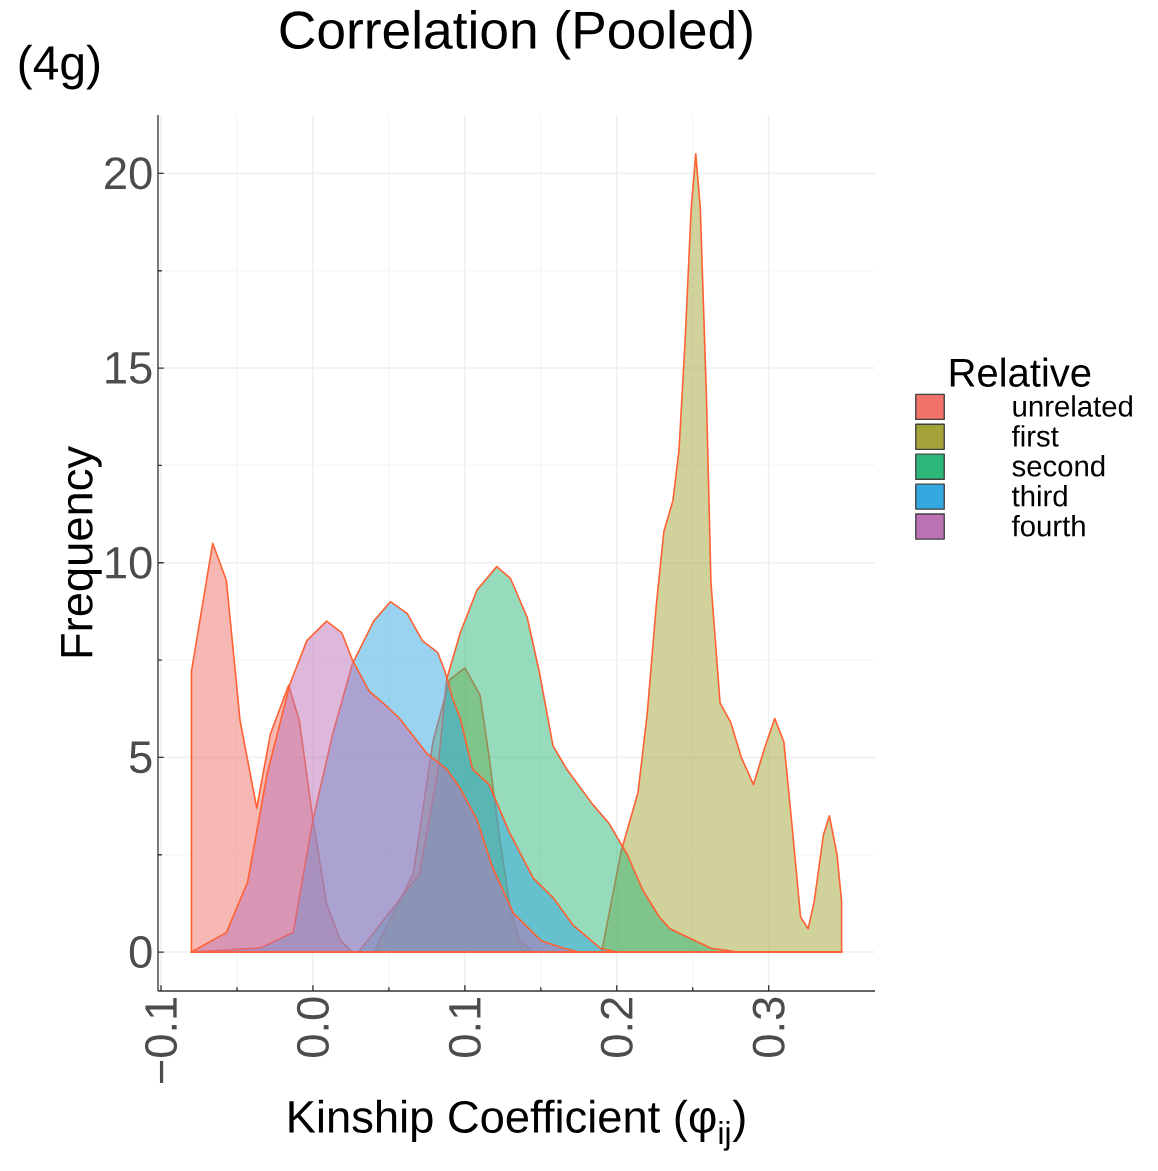 The image size is (1158, 1171). Describe the element at coordinates (140, 952) in the screenshot. I see `y-tick-label: 0` at that location.